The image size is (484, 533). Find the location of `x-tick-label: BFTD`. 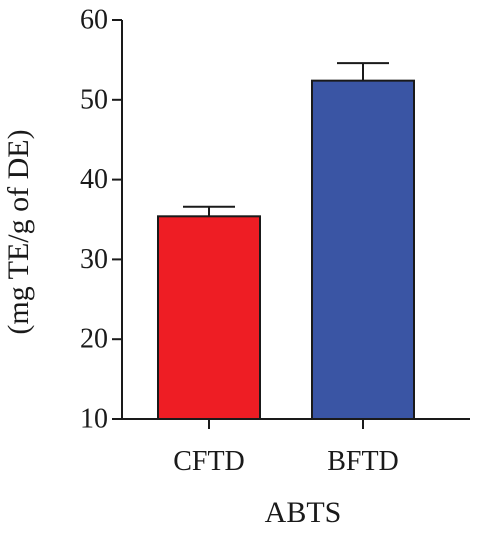

x-tick-label: BFTD is located at coordinates (363, 461).